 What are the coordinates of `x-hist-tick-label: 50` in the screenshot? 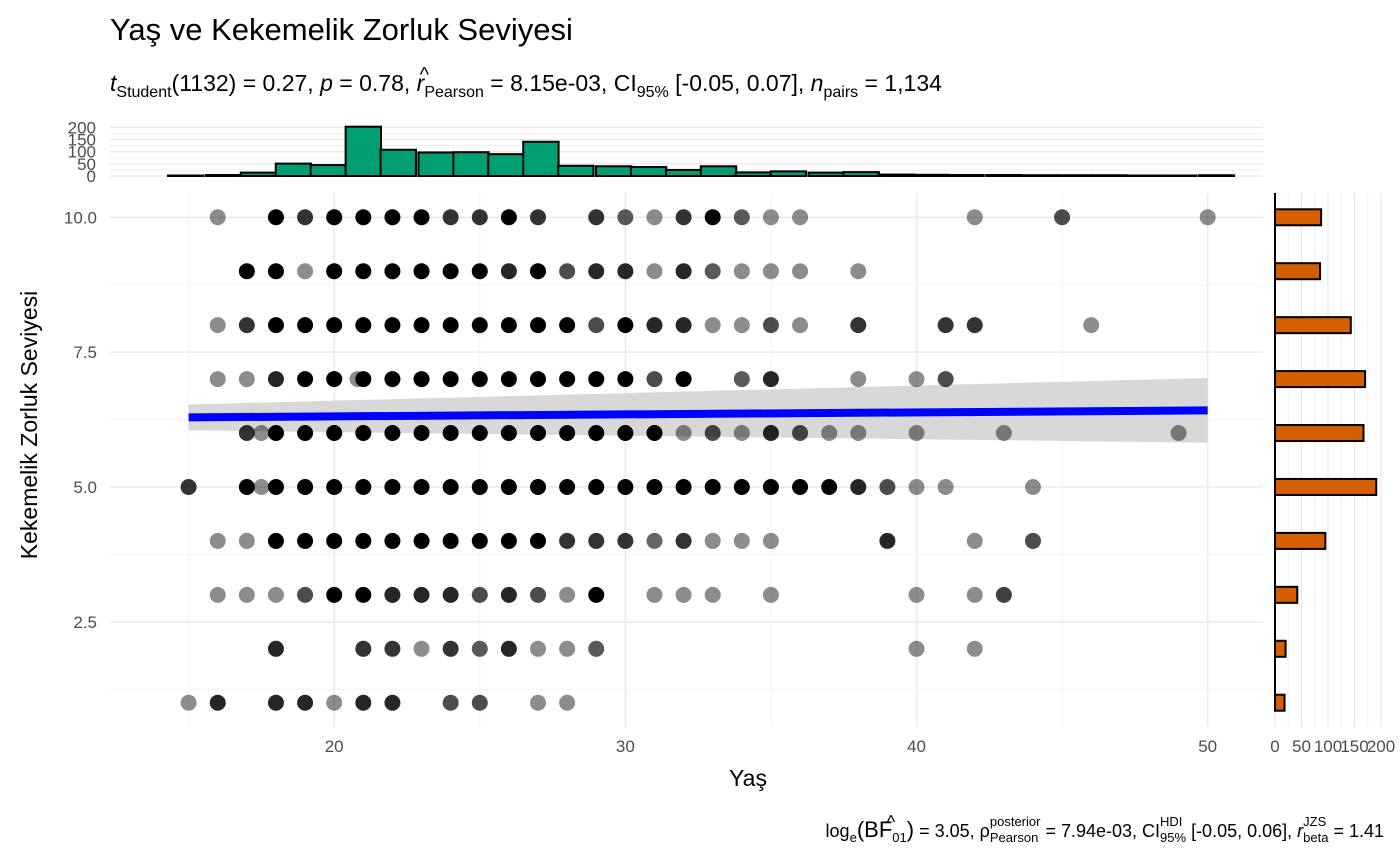 It's located at (86, 164).